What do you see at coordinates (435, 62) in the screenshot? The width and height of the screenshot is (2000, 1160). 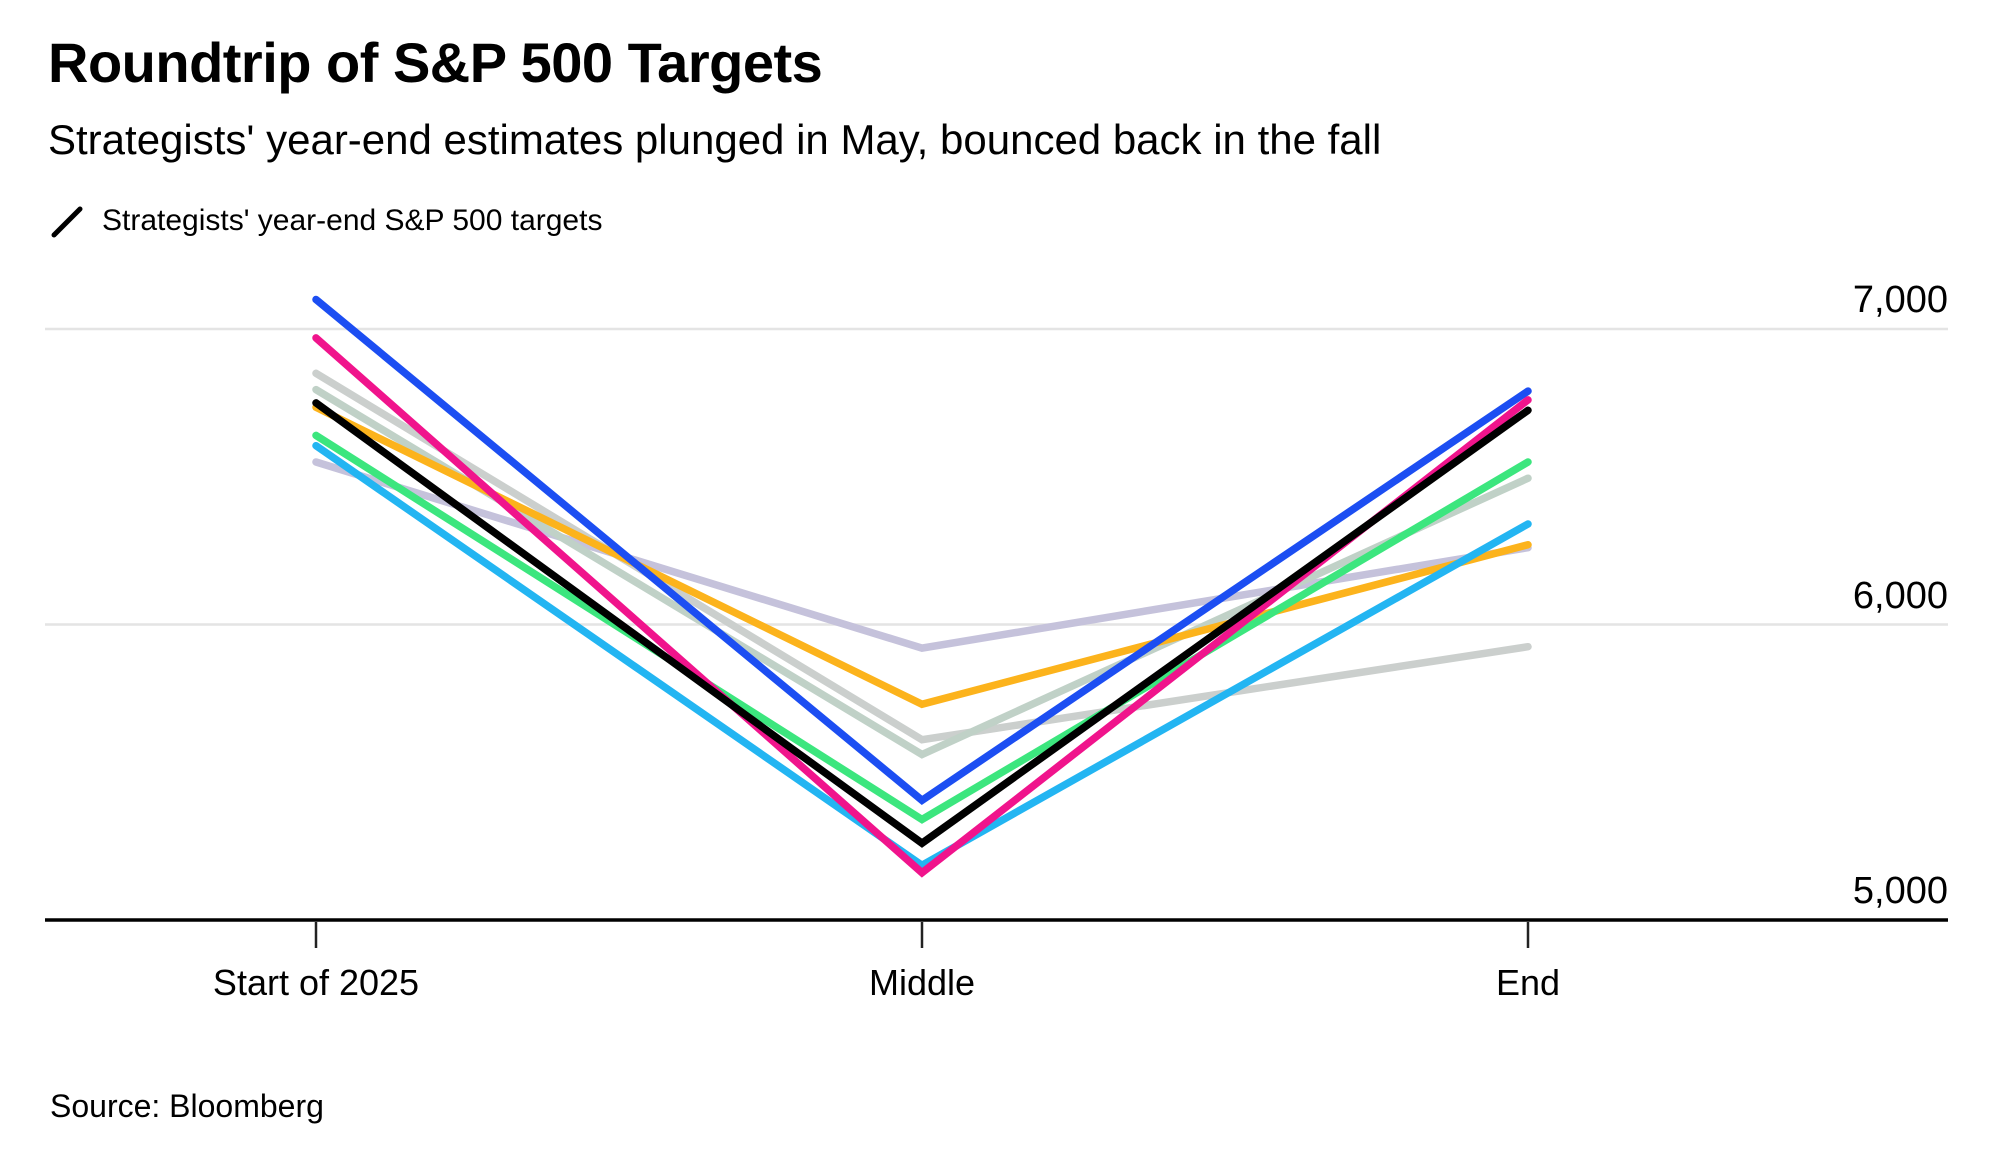 I see `chart-title: Roundtrip of S&P 500 Targets` at bounding box center [435, 62].